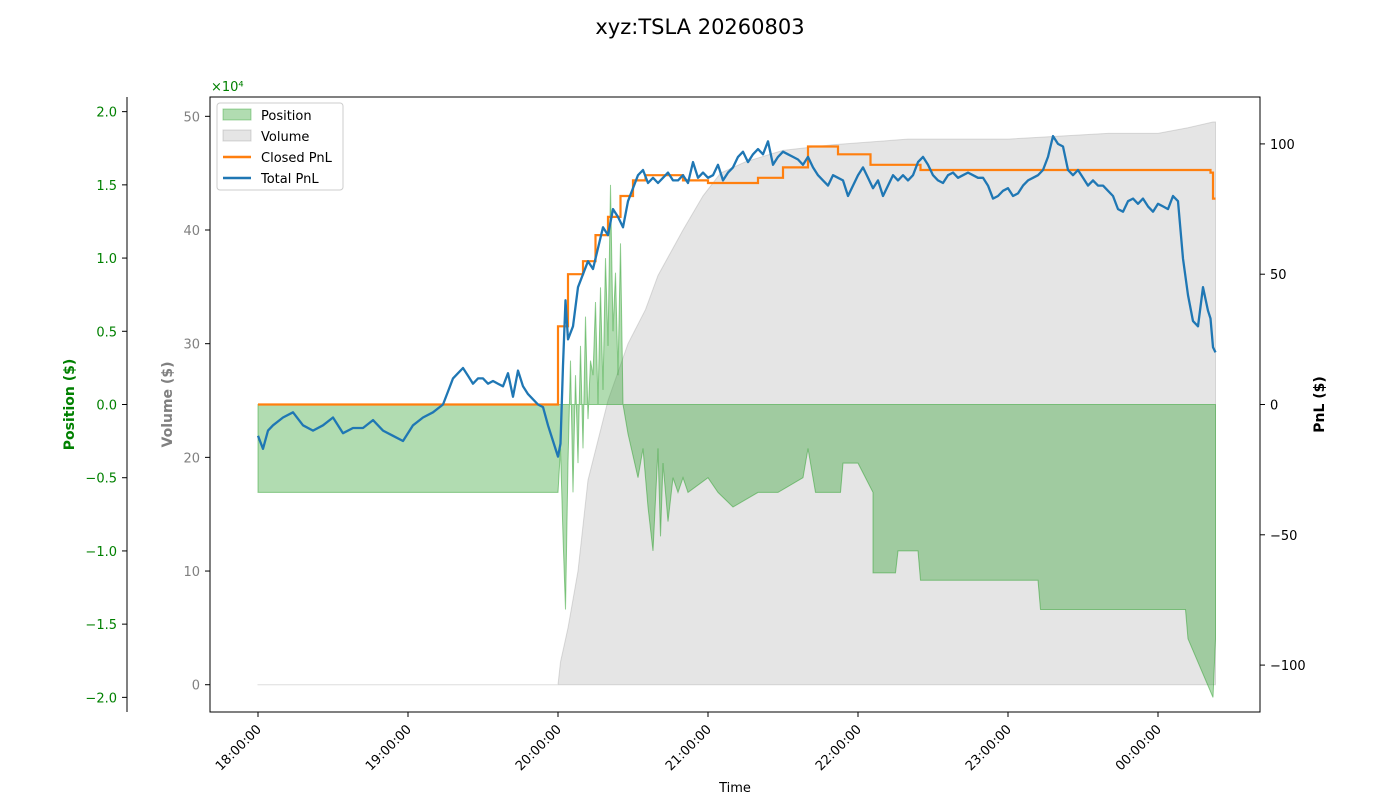 This screenshot has height=800, width=1400. Describe the element at coordinates (227, 87) in the screenshot. I see `position-multiplier: ×10⁴` at that location.